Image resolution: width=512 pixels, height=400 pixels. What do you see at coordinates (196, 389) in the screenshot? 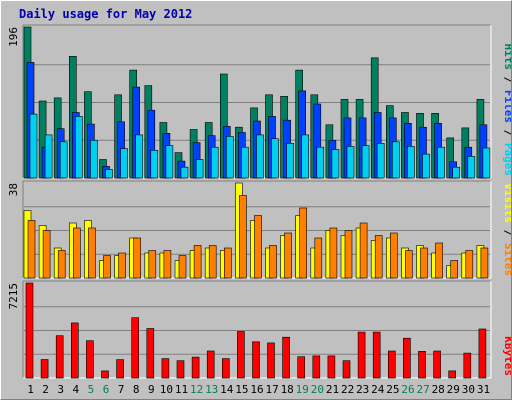
I see `x-tick-day-12: 12` at bounding box center [196, 389].